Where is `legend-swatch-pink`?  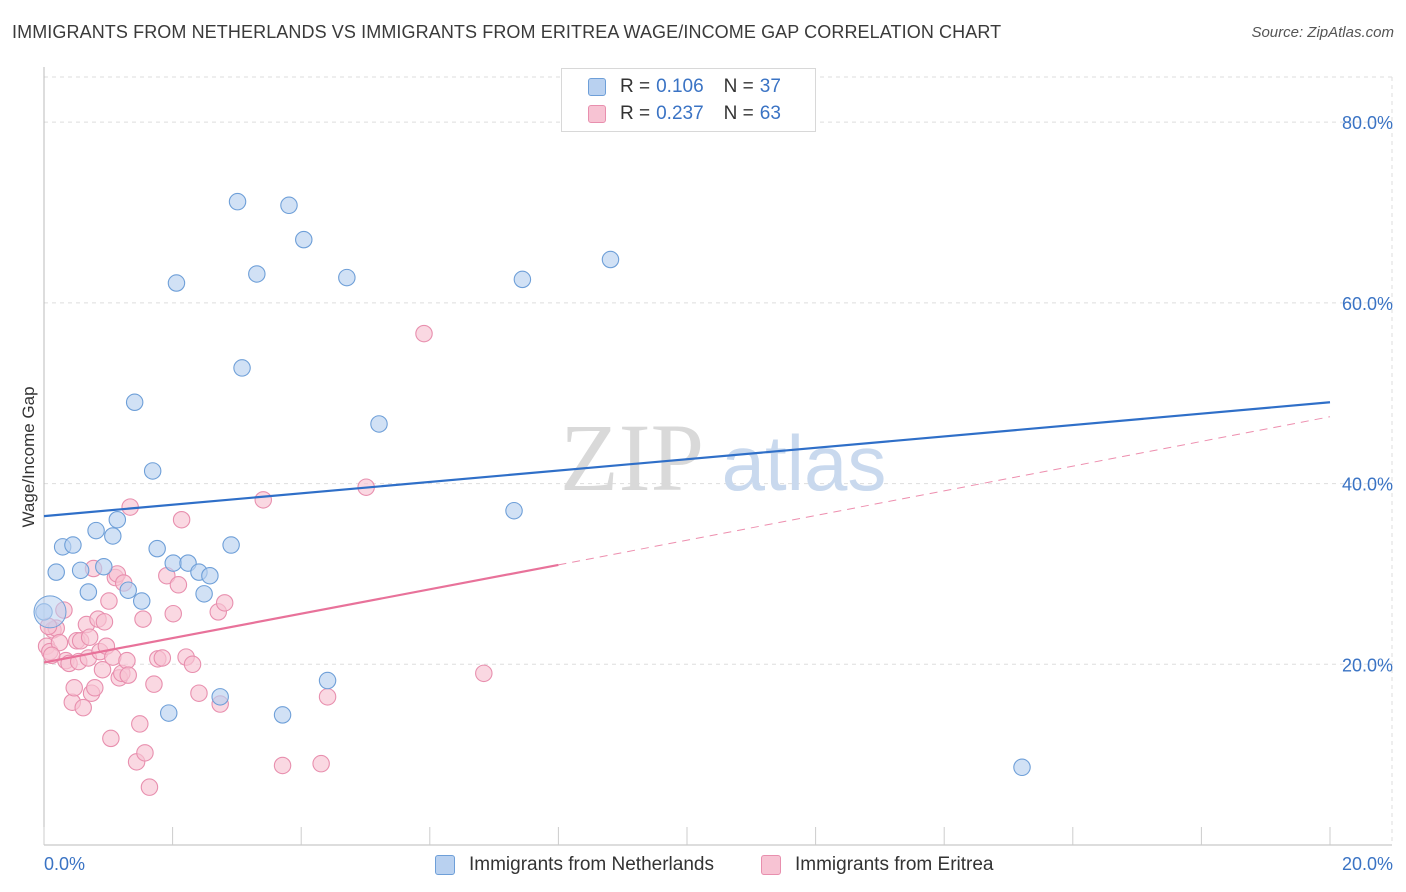 legend-swatch-pink is located at coordinates (597, 114).